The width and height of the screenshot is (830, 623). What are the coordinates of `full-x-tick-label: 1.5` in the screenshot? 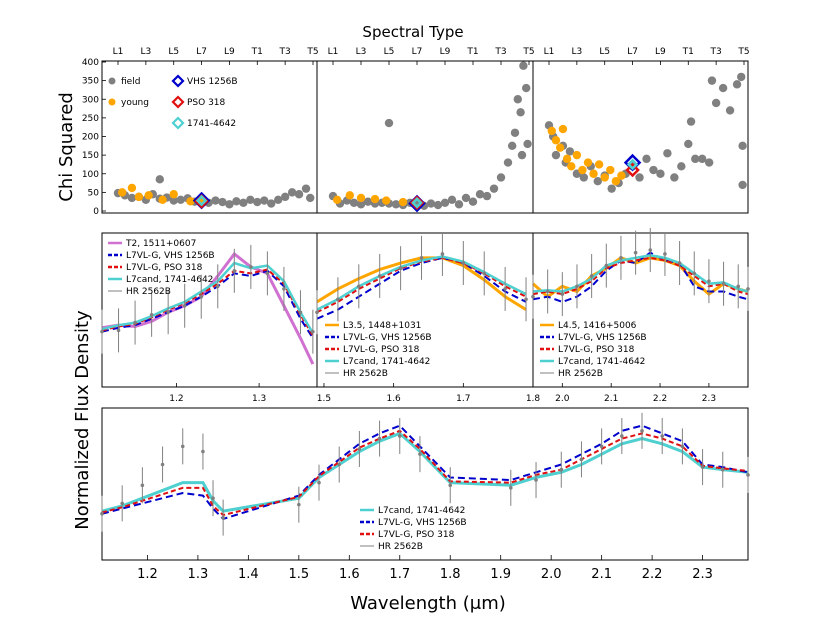 It's located at (298, 574).